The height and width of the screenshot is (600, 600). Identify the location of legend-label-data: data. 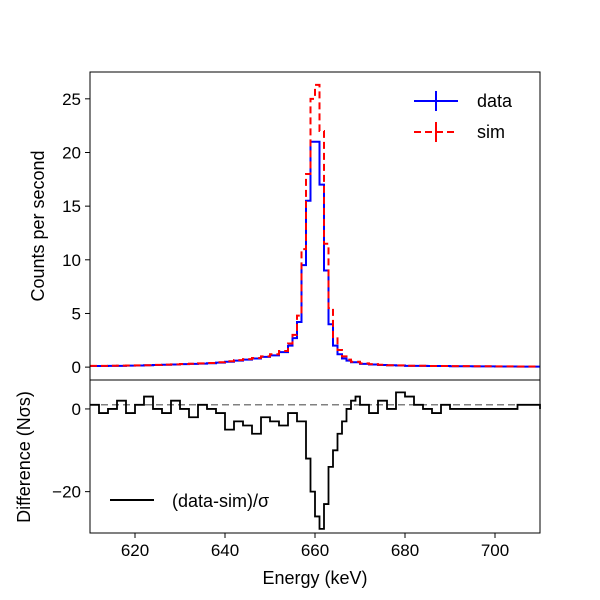
(495, 101).